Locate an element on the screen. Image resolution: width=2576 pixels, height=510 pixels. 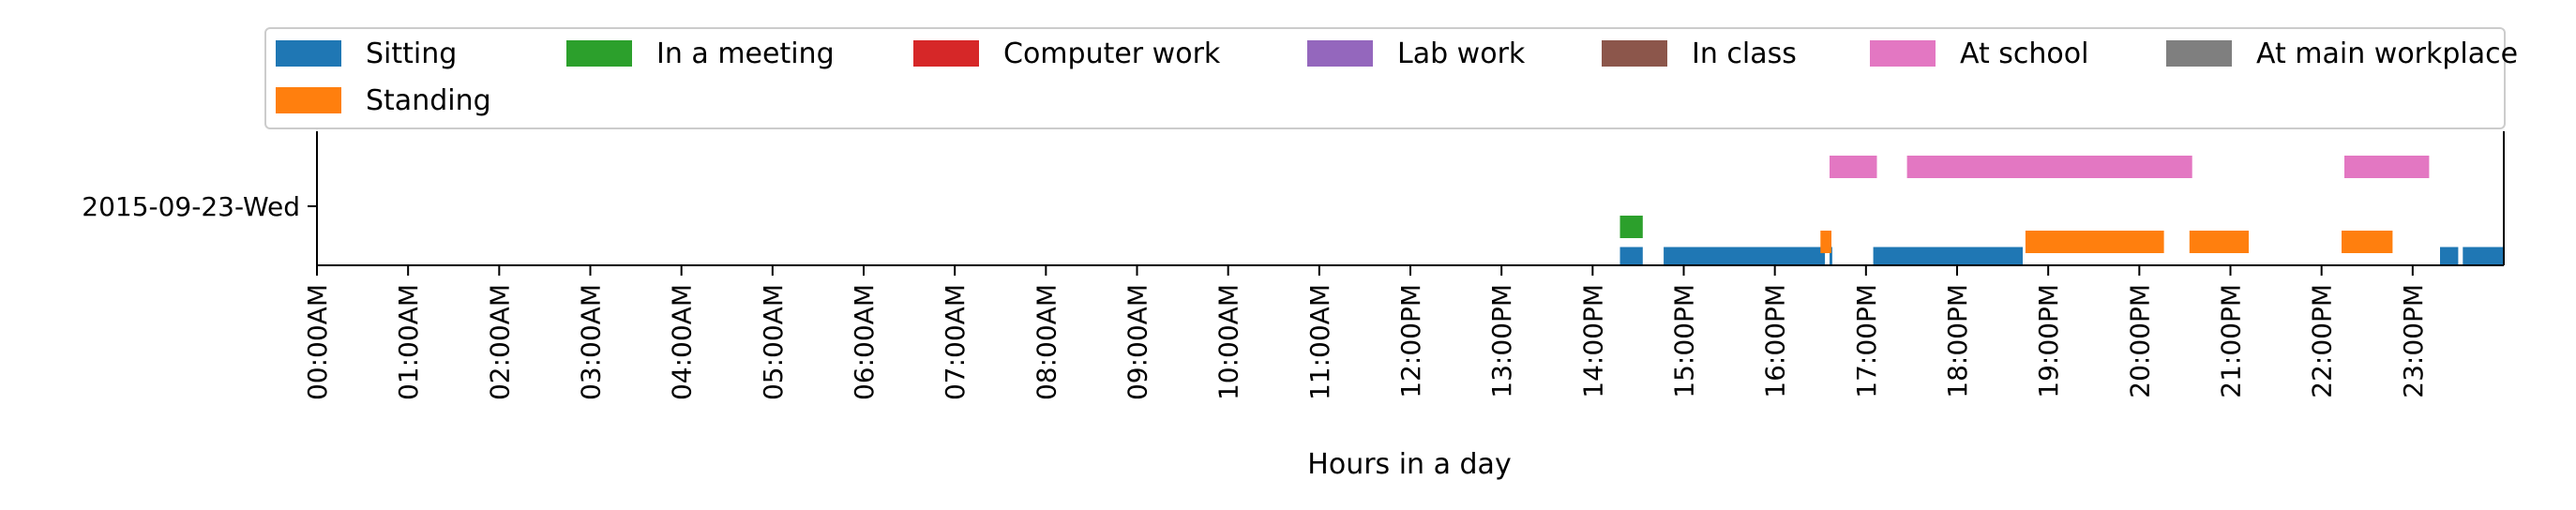
x-tick-label: 03:00AM is located at coordinates (591, 342).